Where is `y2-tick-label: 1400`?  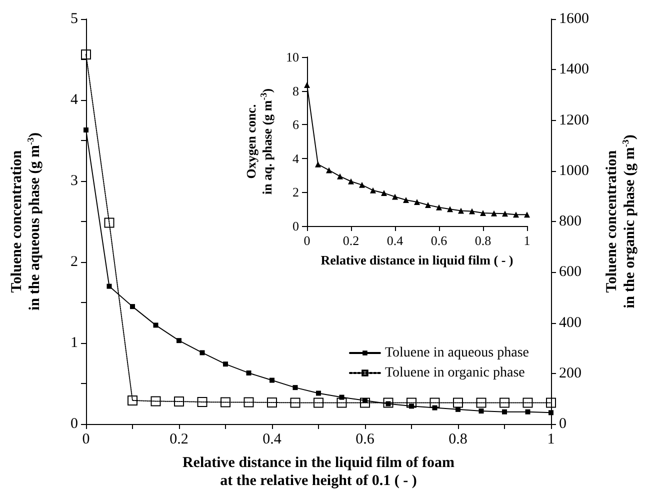 y2-tick-label: 1400 is located at coordinates (574, 70).